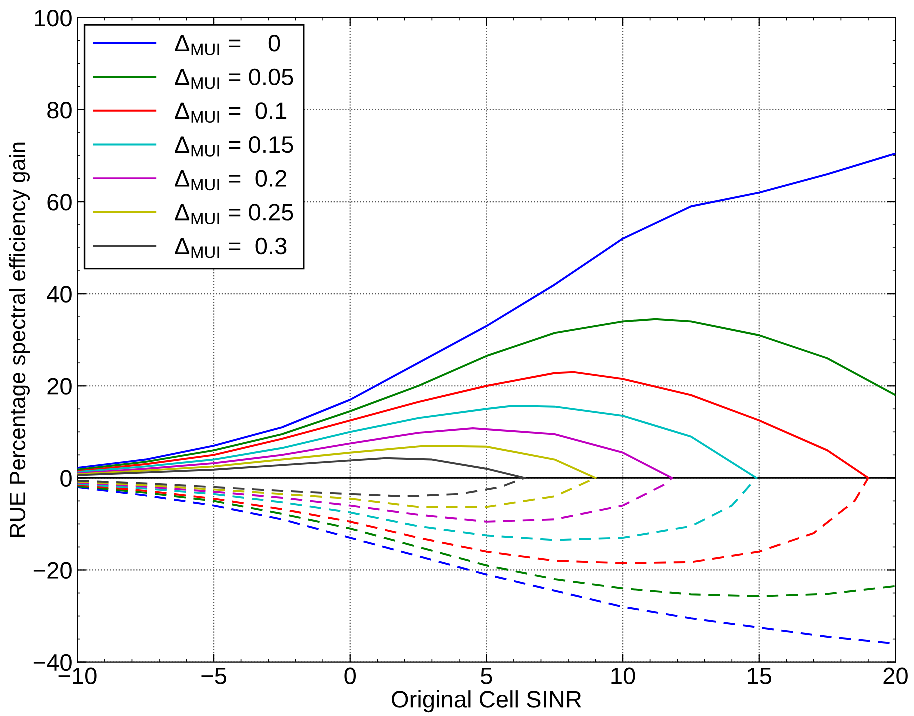  Describe the element at coordinates (486, 676) in the screenshot. I see `x-tick-label: 5` at that location.